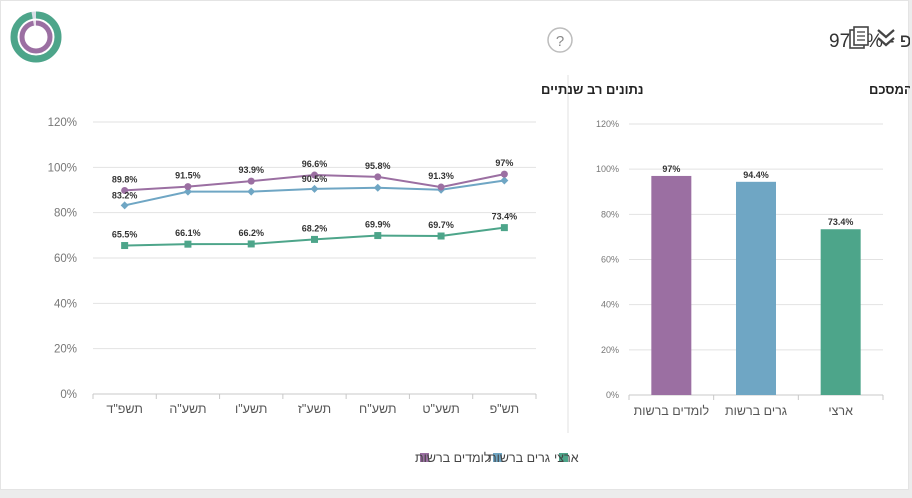  I want to click on progress-ring, so click(36, 37).